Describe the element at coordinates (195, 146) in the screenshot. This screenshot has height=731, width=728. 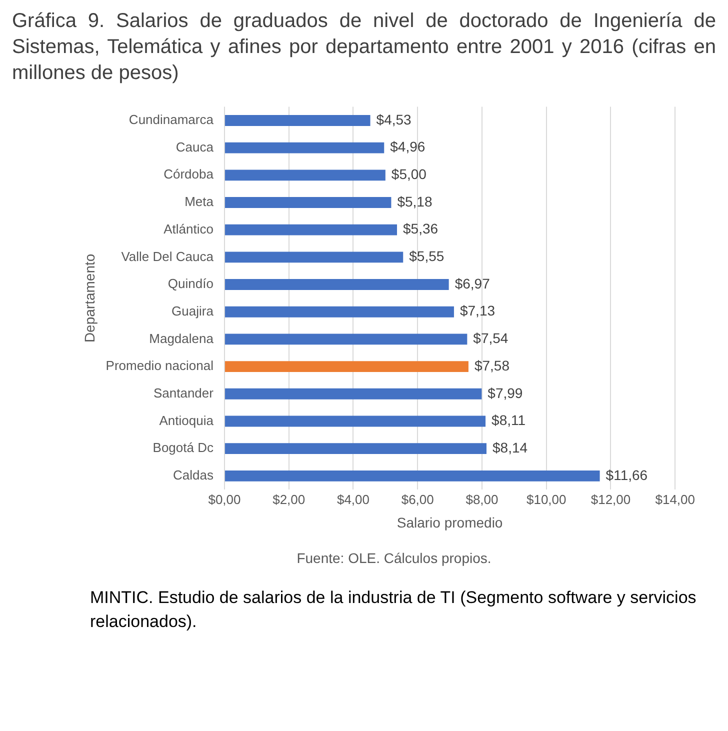
I see `y-tick-label: Cauca` at that location.